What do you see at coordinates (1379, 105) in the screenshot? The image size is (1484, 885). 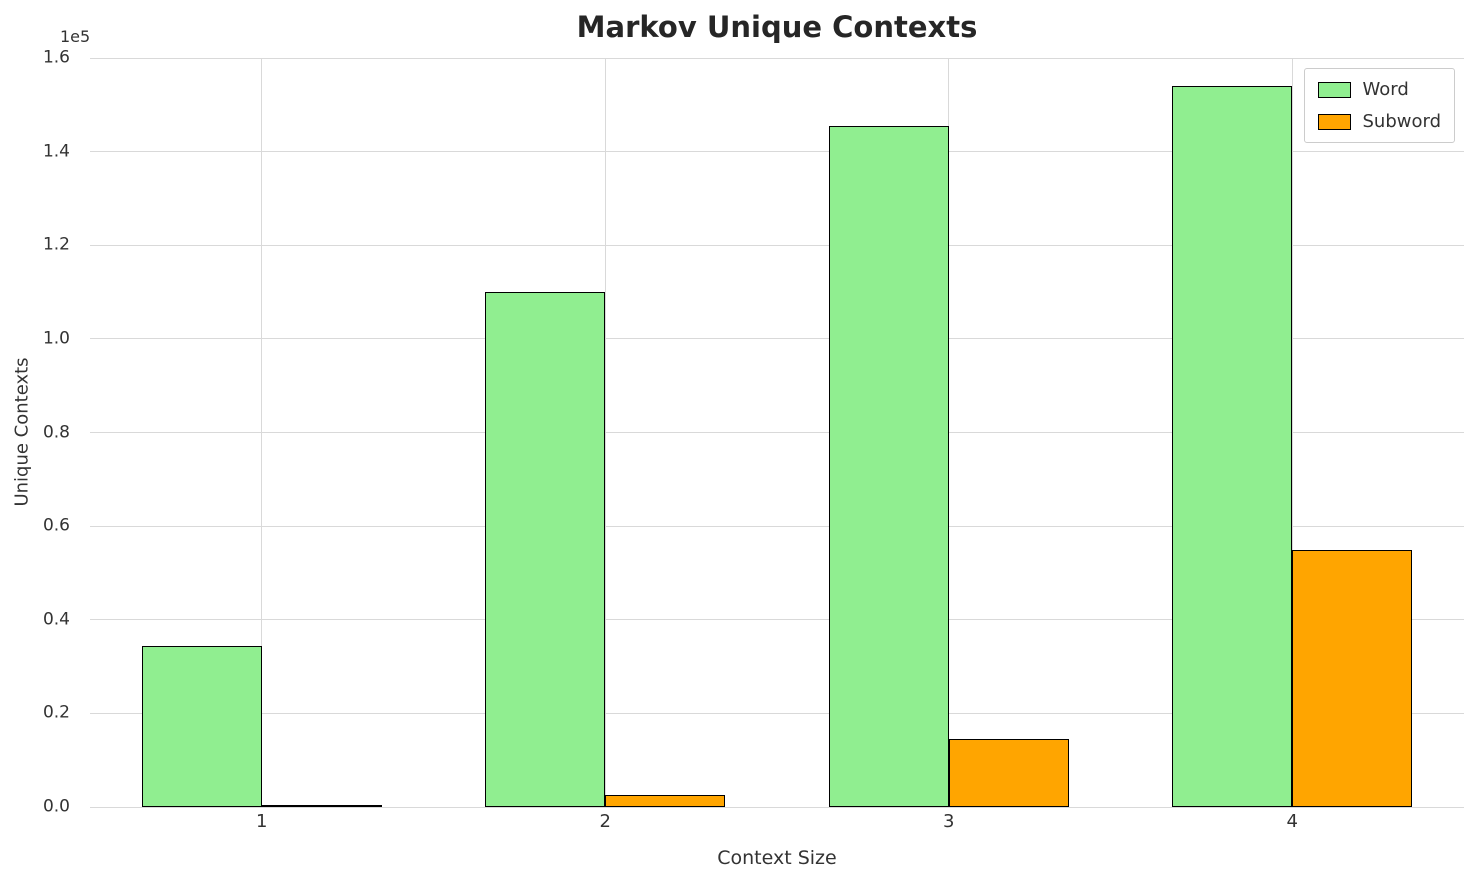 I see `legend: Word Subword` at bounding box center [1379, 105].